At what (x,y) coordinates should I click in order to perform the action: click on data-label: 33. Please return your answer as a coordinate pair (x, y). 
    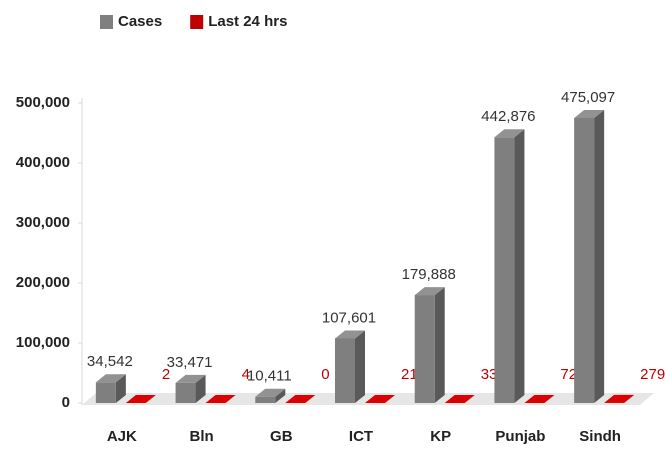
    Looking at the image, I should click on (489, 374).